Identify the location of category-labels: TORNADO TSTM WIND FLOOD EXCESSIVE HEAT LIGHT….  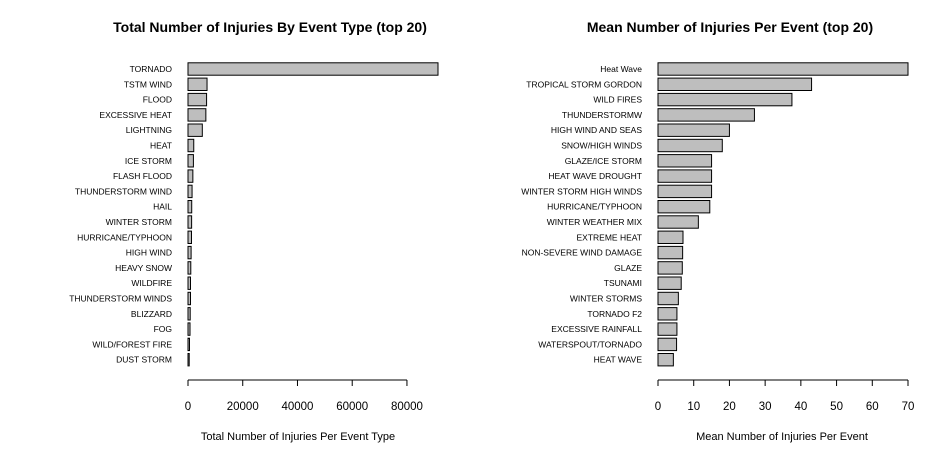
(120, 214).